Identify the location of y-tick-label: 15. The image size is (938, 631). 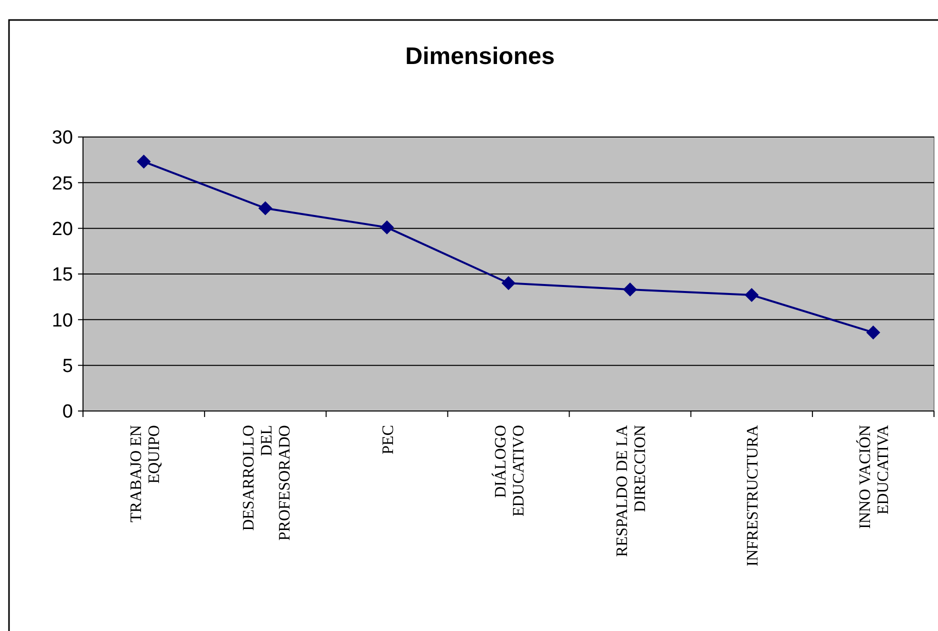
(62, 275).